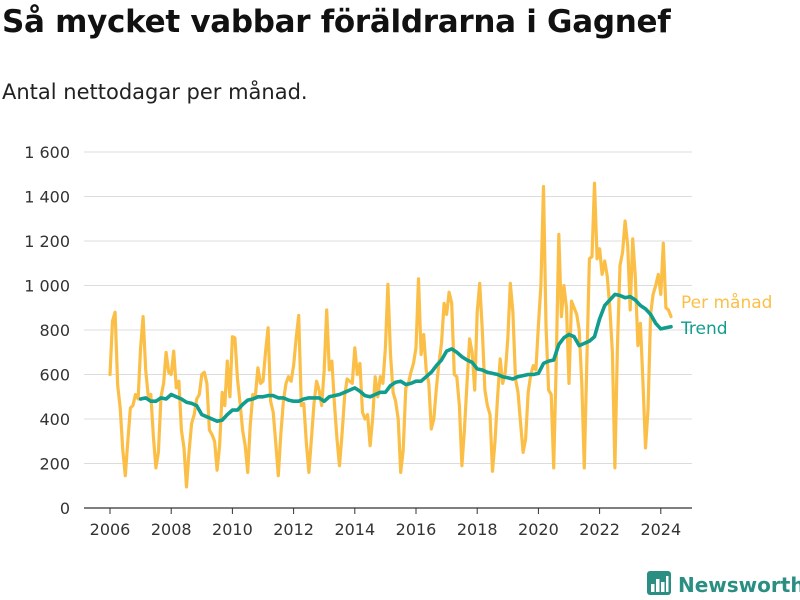  Describe the element at coordinates (54, 375) in the screenshot. I see `y-tick-label: 600` at that location.